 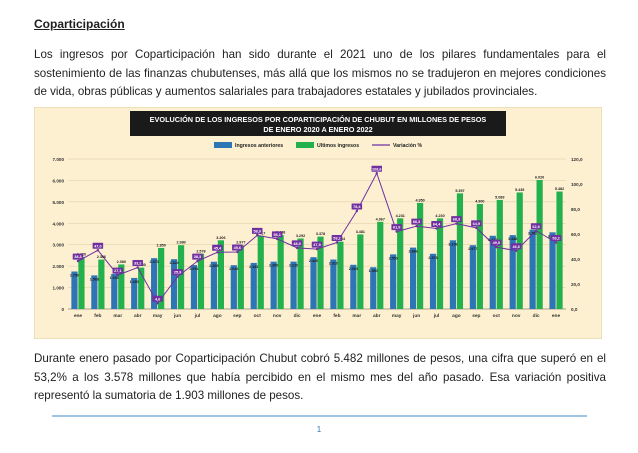 What do you see at coordinates (412, 252) in the screenshot?
I see `bar-label-anteriores: 2.866` at bounding box center [412, 252].